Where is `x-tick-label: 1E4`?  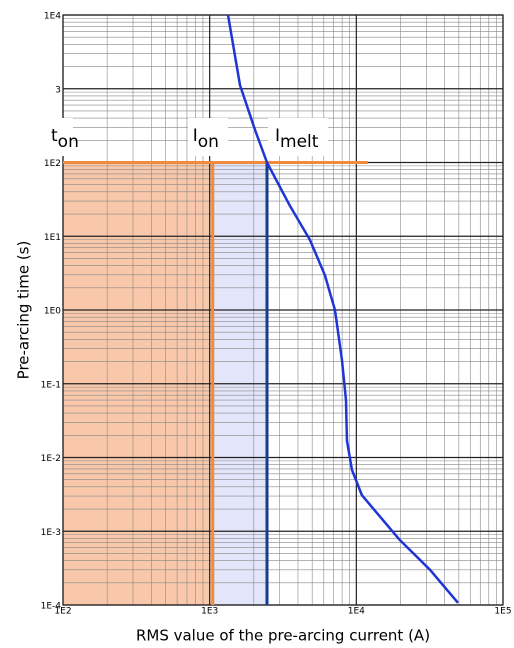
x-tick-label: 1E4 is located at coordinates (356, 612).